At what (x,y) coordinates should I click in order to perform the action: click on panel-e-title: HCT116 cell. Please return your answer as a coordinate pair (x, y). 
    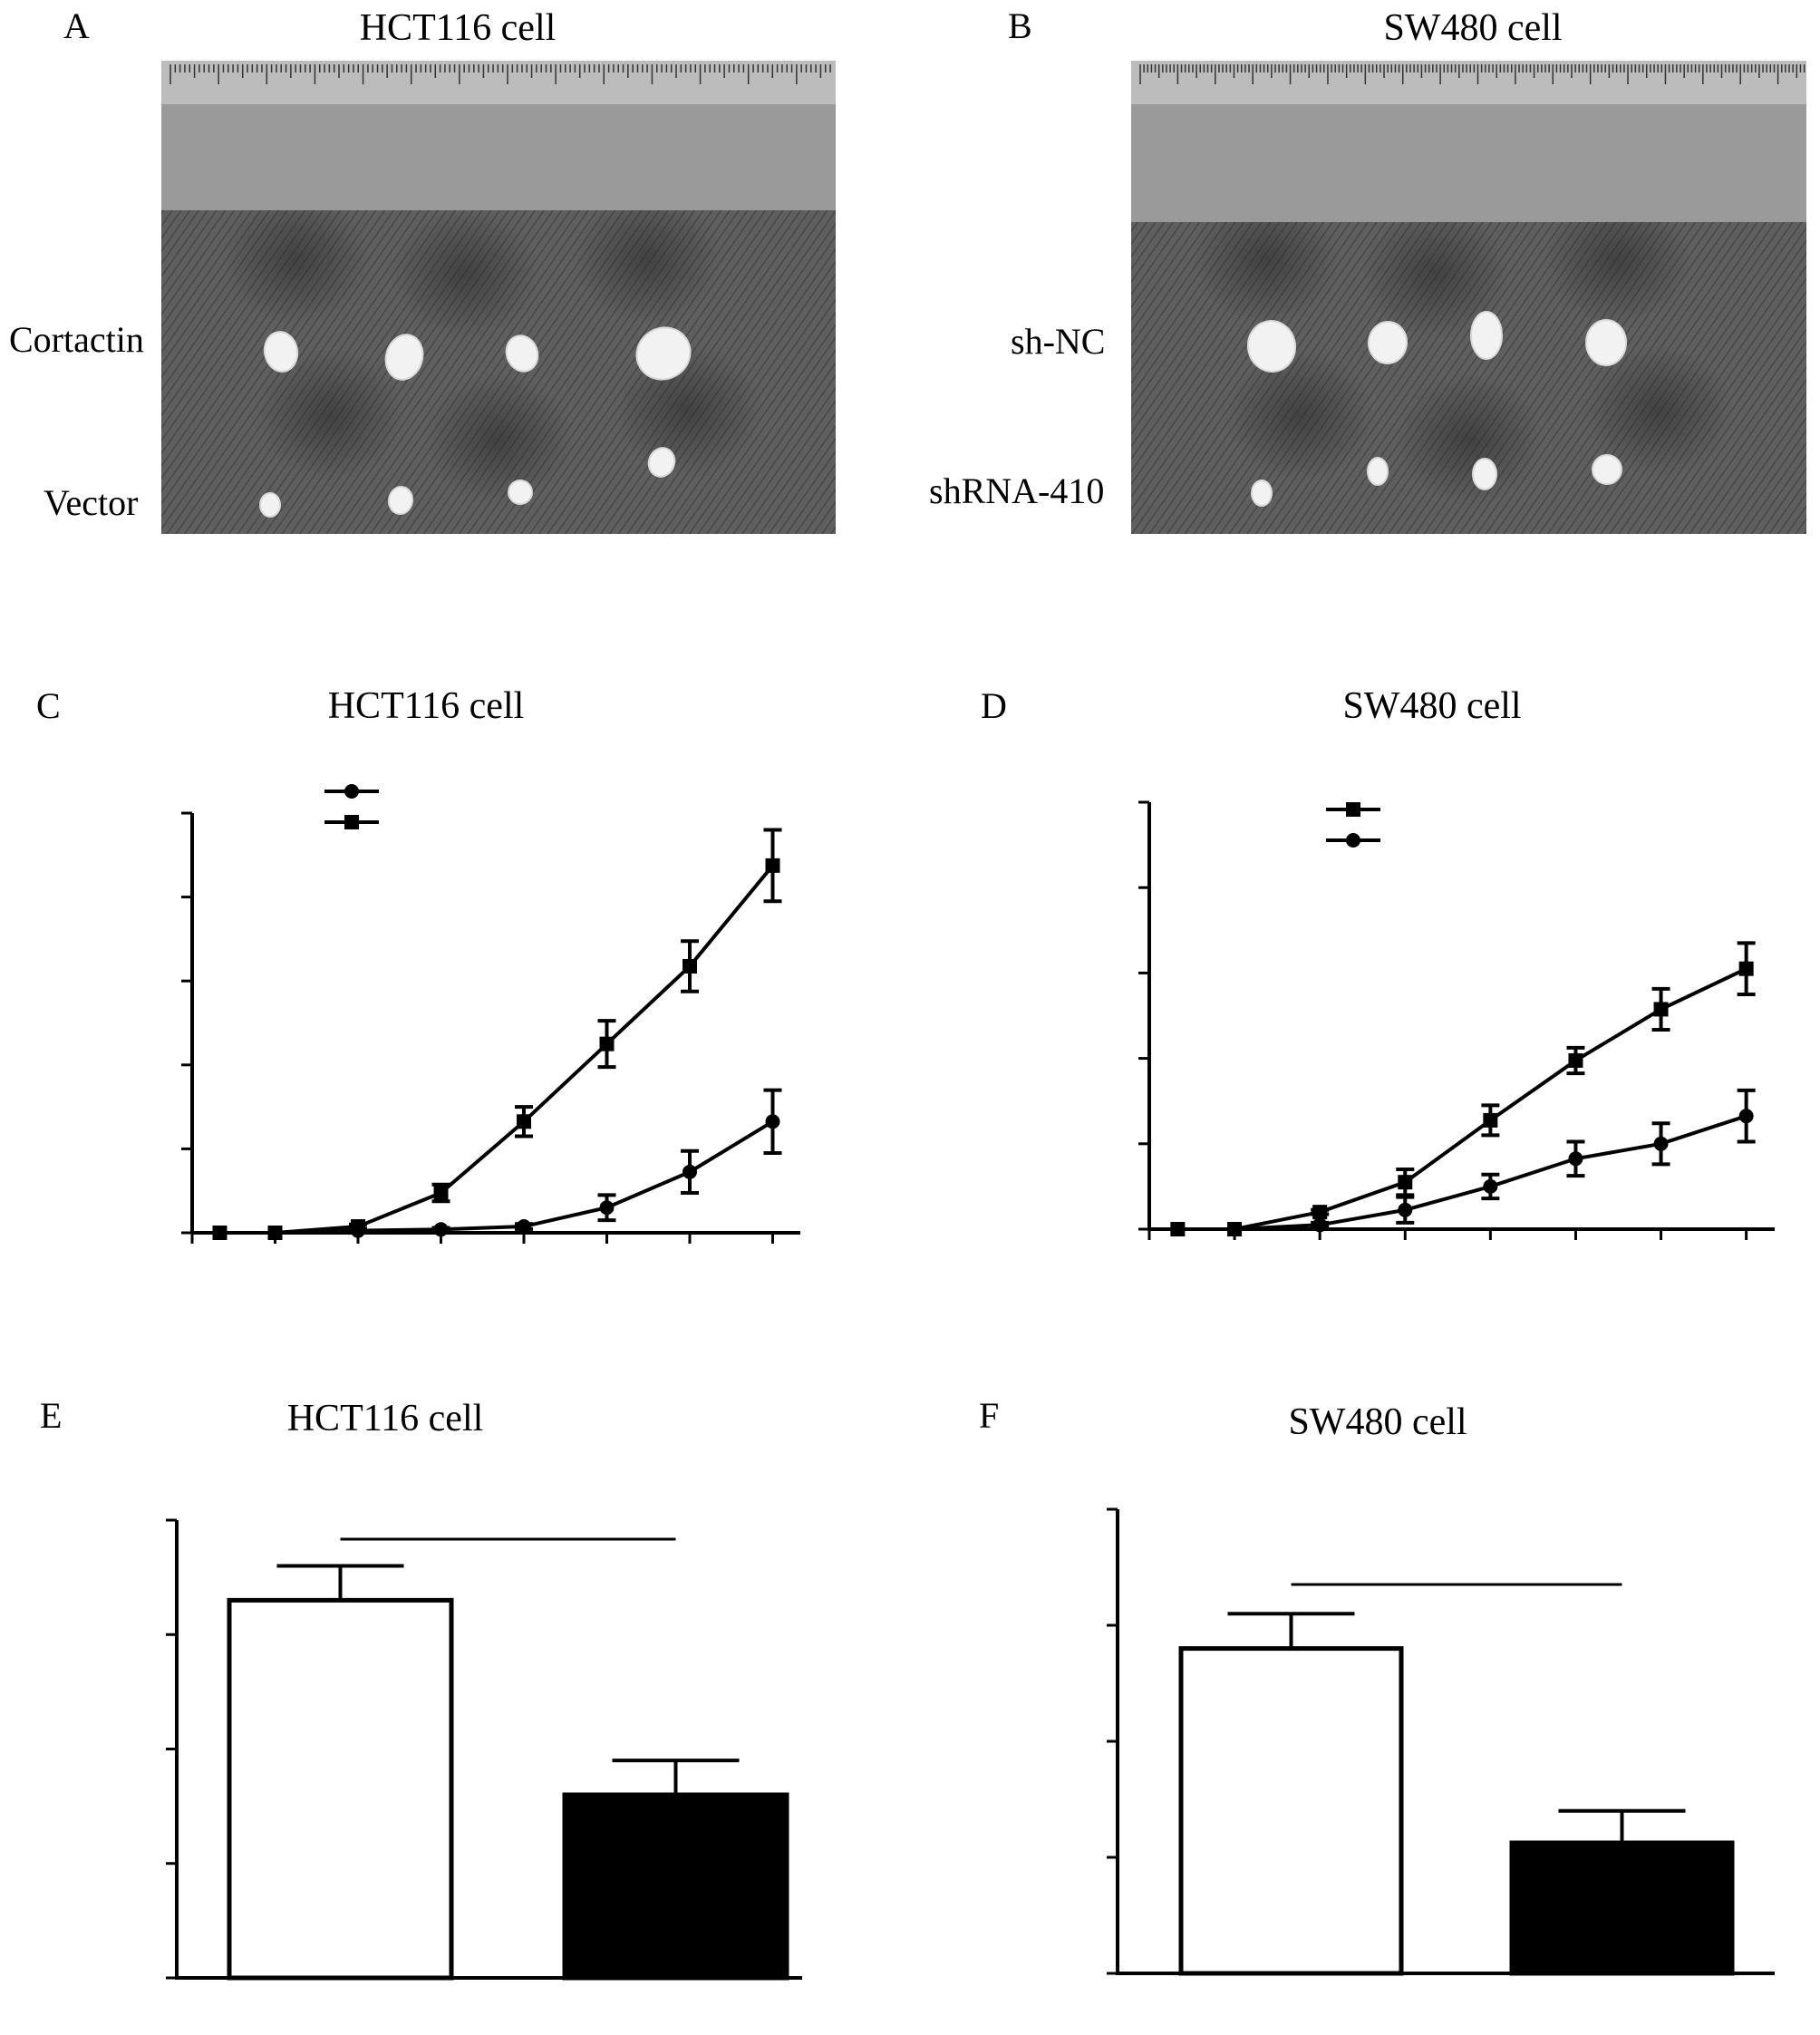
    Looking at the image, I should click on (386, 1418).